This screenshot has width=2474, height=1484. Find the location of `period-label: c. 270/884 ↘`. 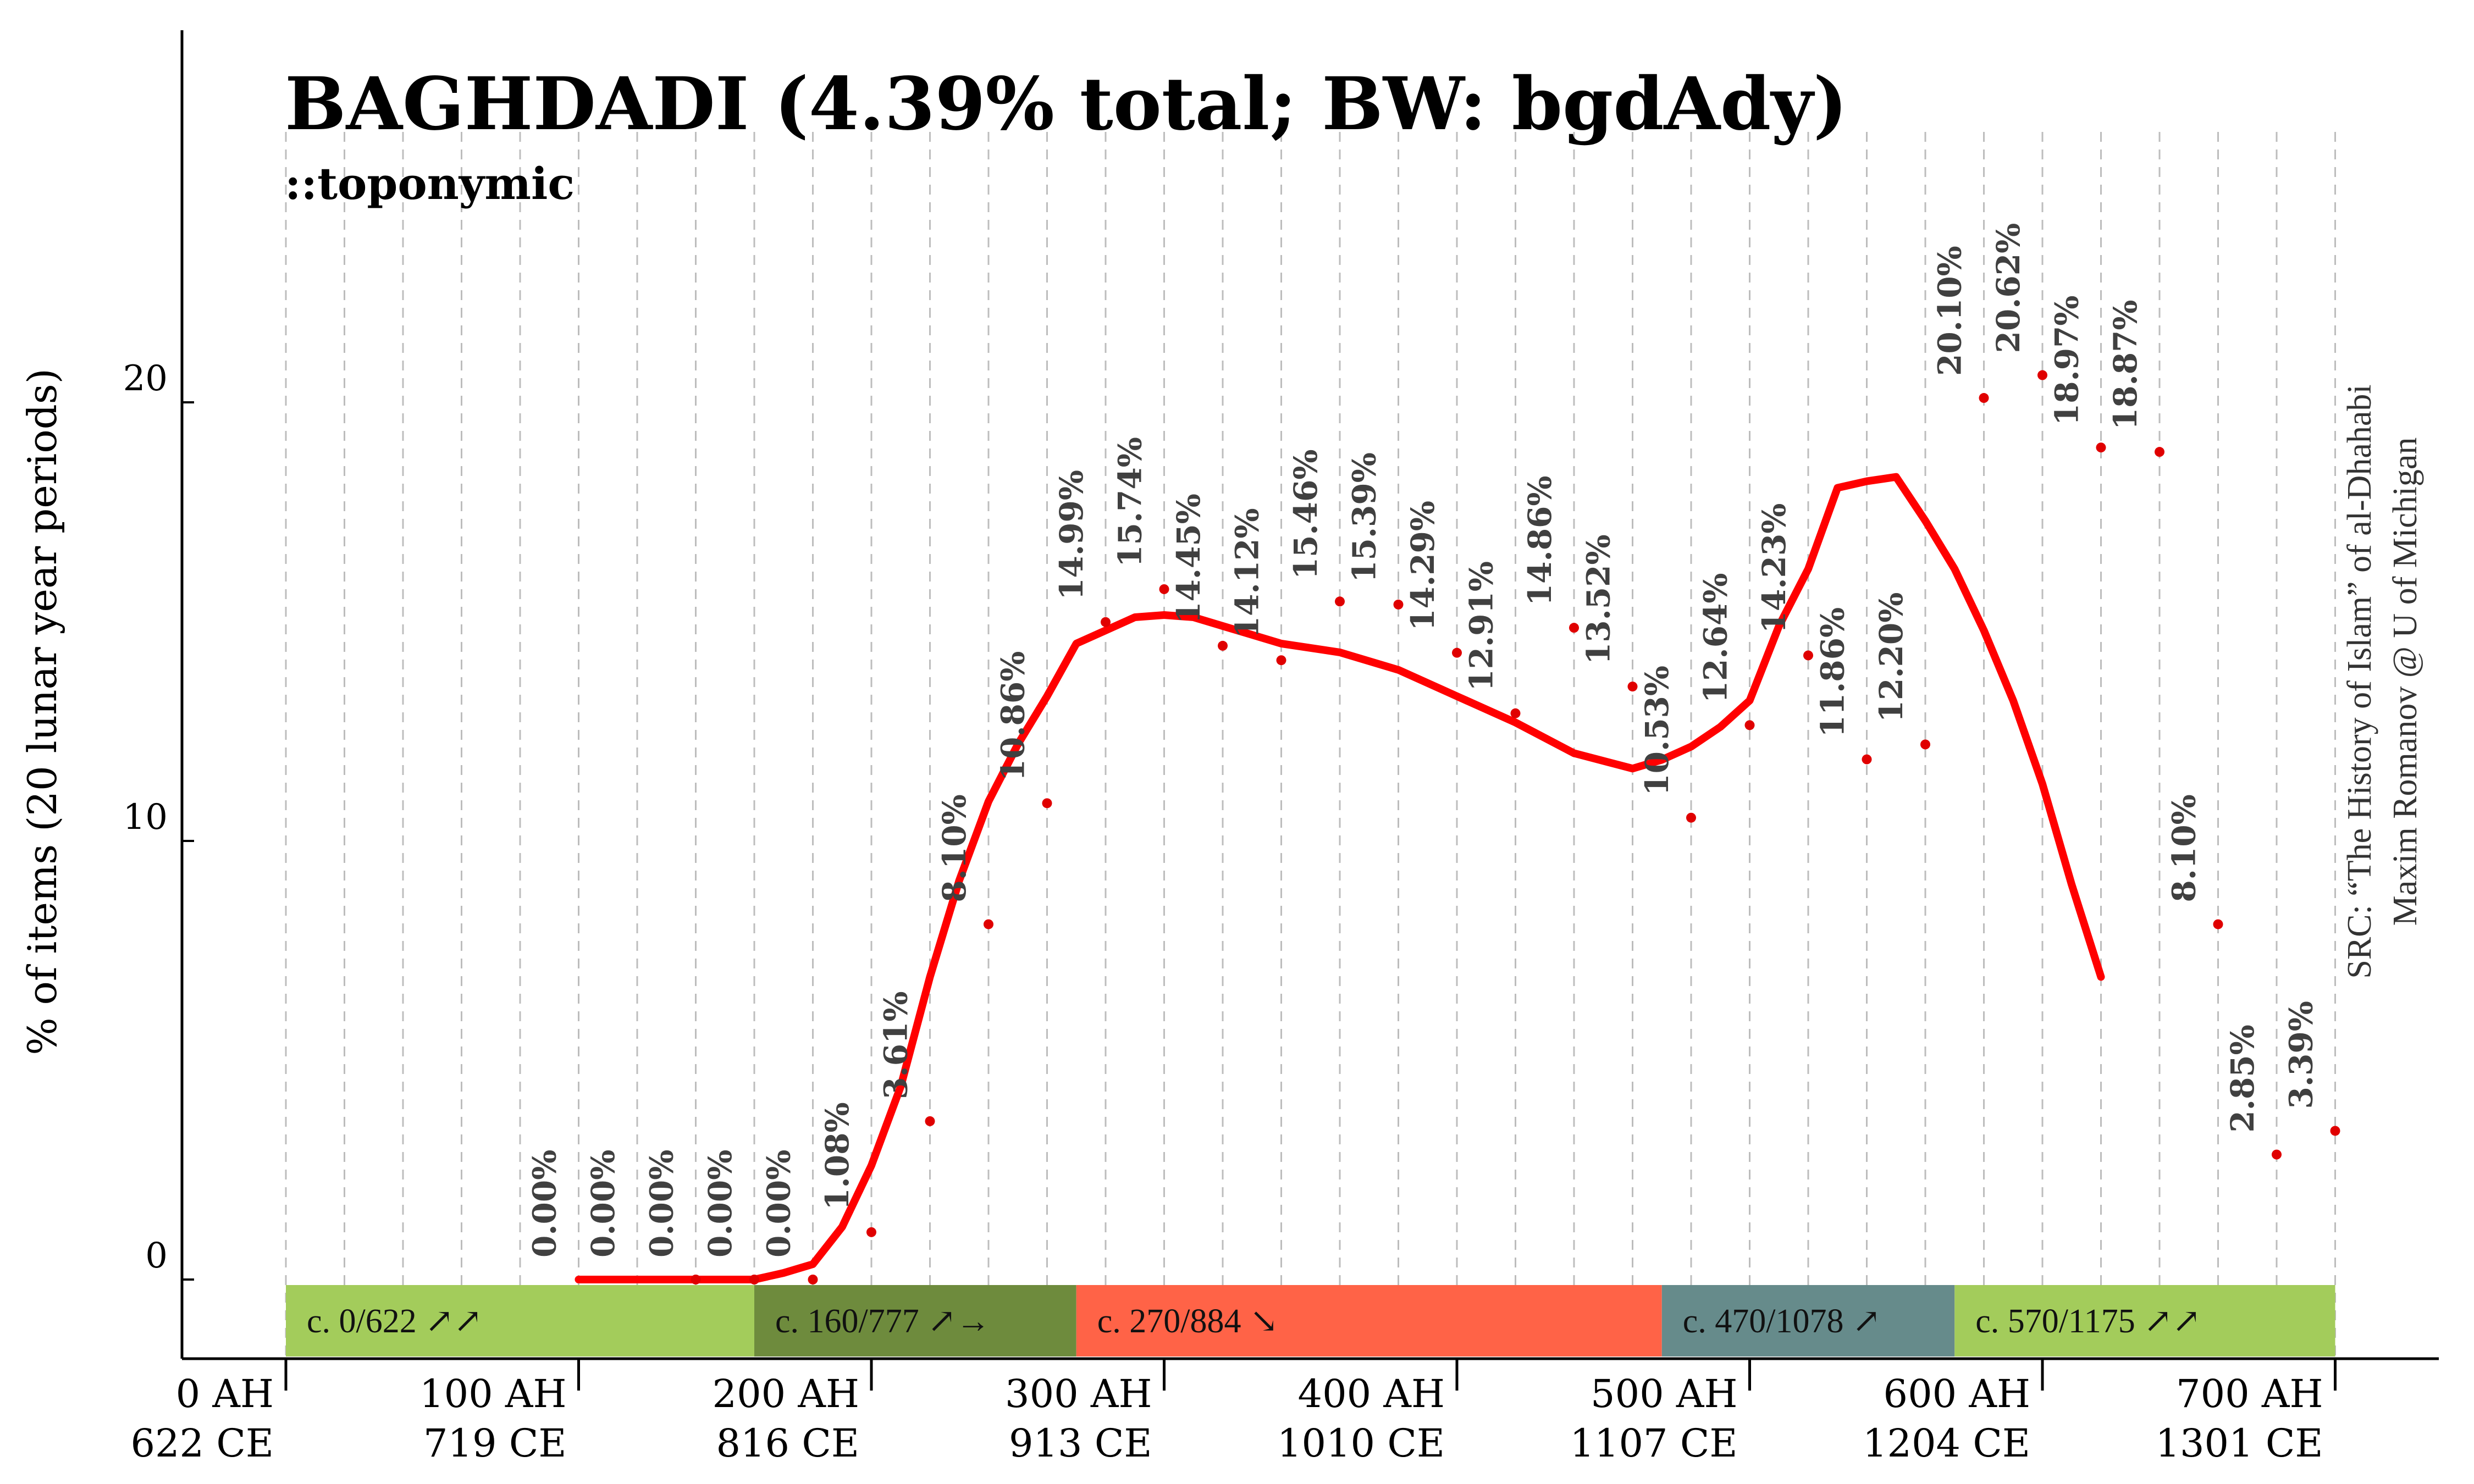

period-label: c. 270/884 ↘ is located at coordinates (1187, 1321).